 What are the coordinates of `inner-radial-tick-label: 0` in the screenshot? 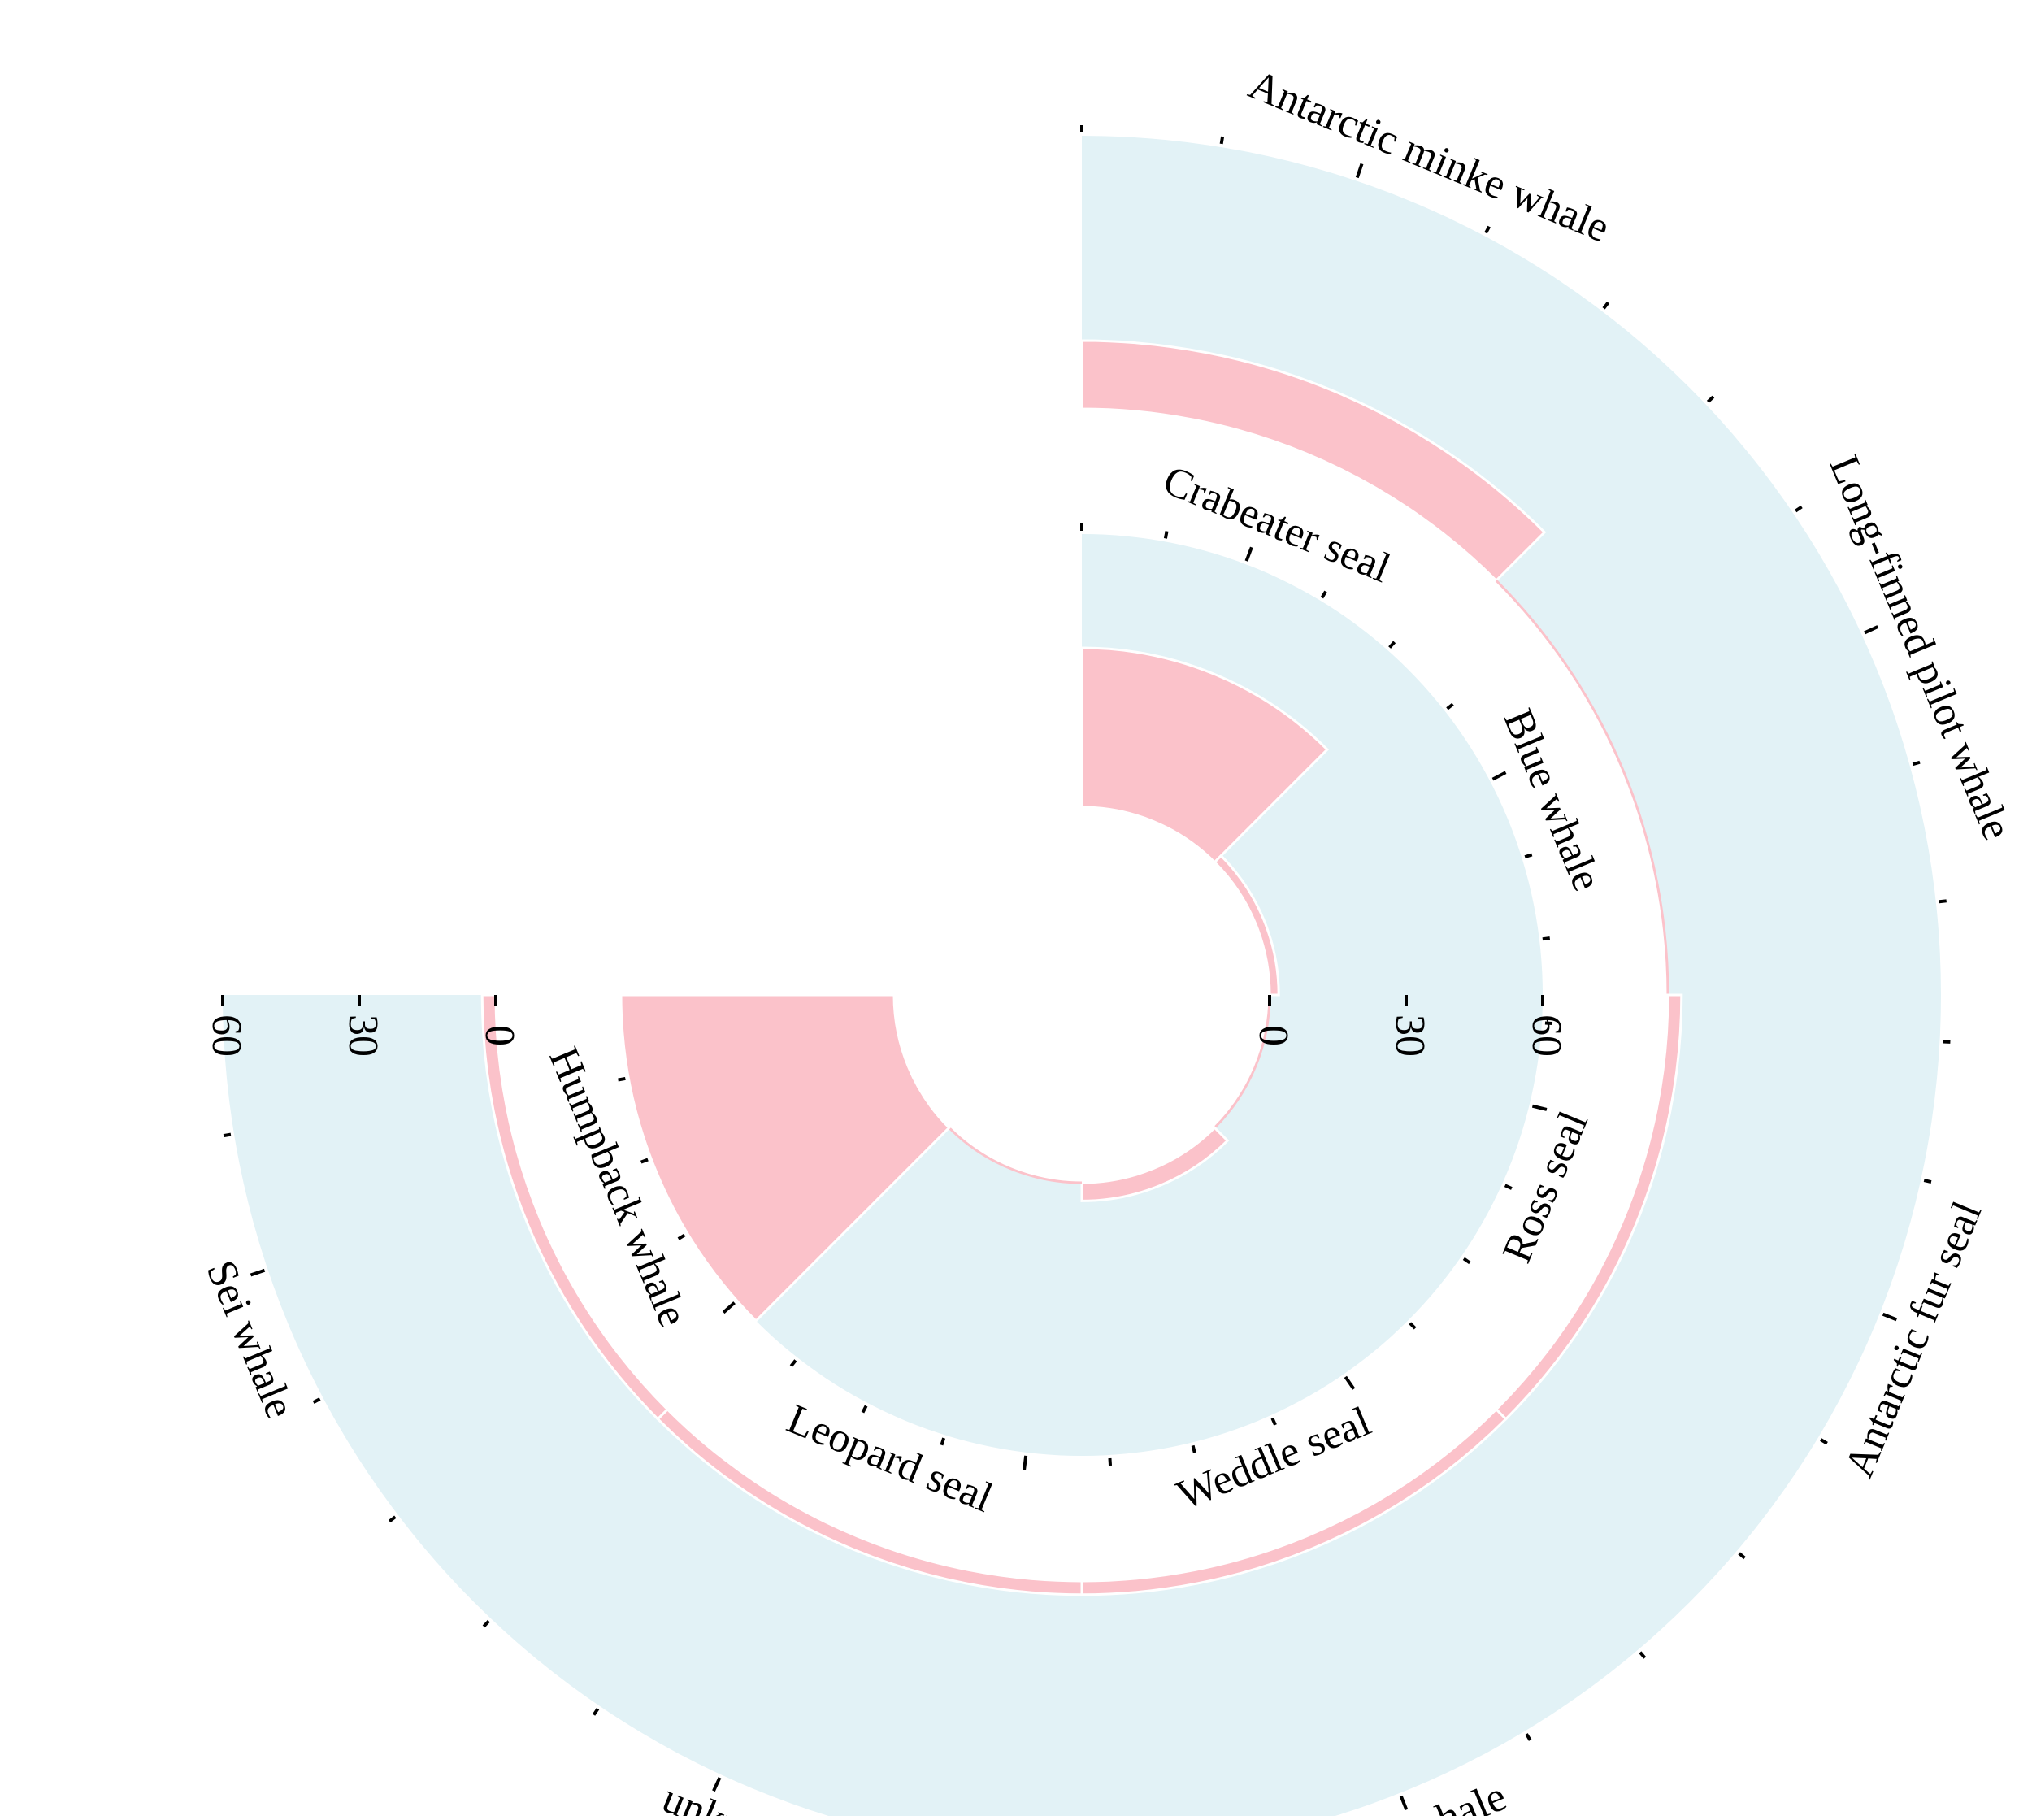 It's located at (1273, 1035).